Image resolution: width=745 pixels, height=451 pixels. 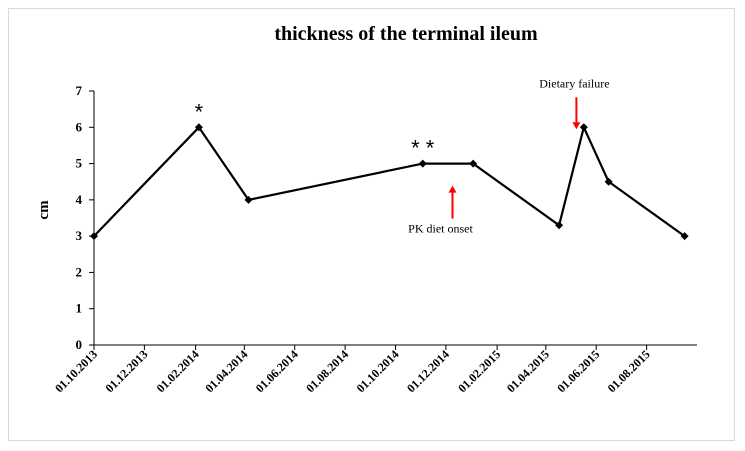 I want to click on y-tick-label: 2, so click(x=79, y=271).